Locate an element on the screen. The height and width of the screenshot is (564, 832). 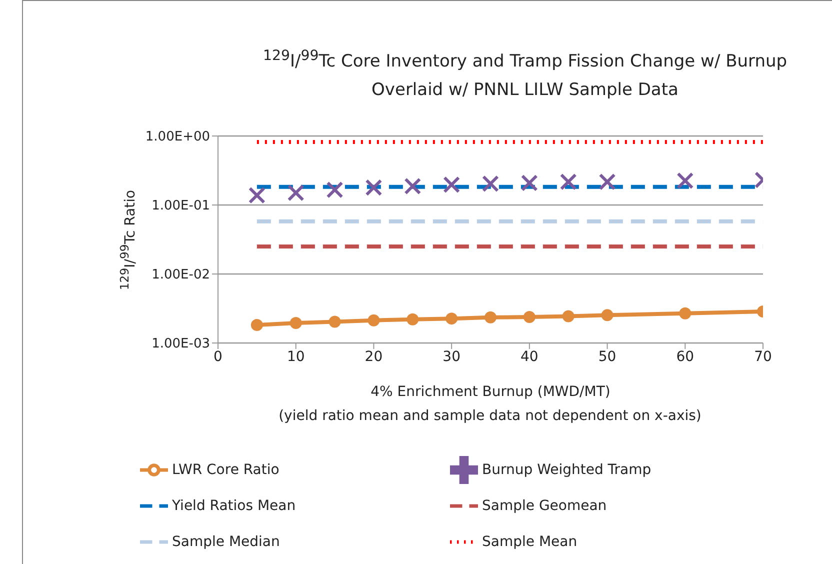
x-tick-label: 60 is located at coordinates (685, 356).